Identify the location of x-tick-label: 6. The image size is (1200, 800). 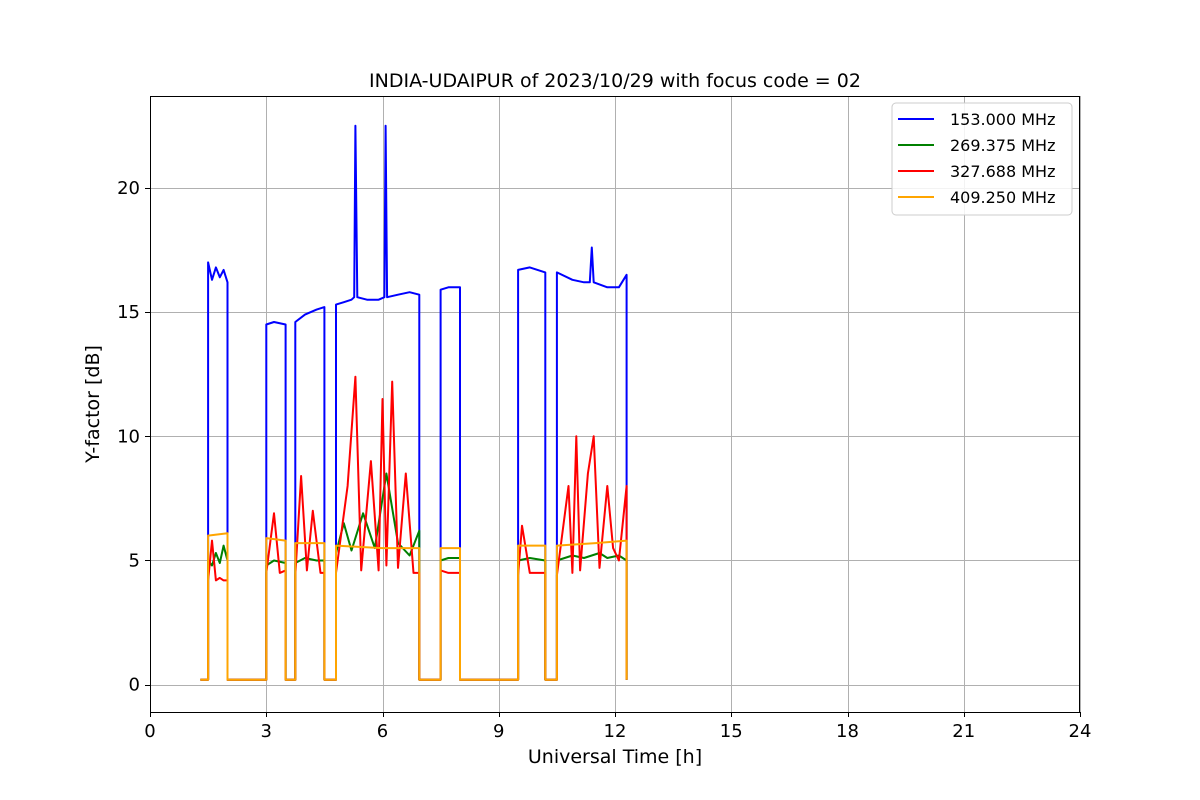
(382, 731).